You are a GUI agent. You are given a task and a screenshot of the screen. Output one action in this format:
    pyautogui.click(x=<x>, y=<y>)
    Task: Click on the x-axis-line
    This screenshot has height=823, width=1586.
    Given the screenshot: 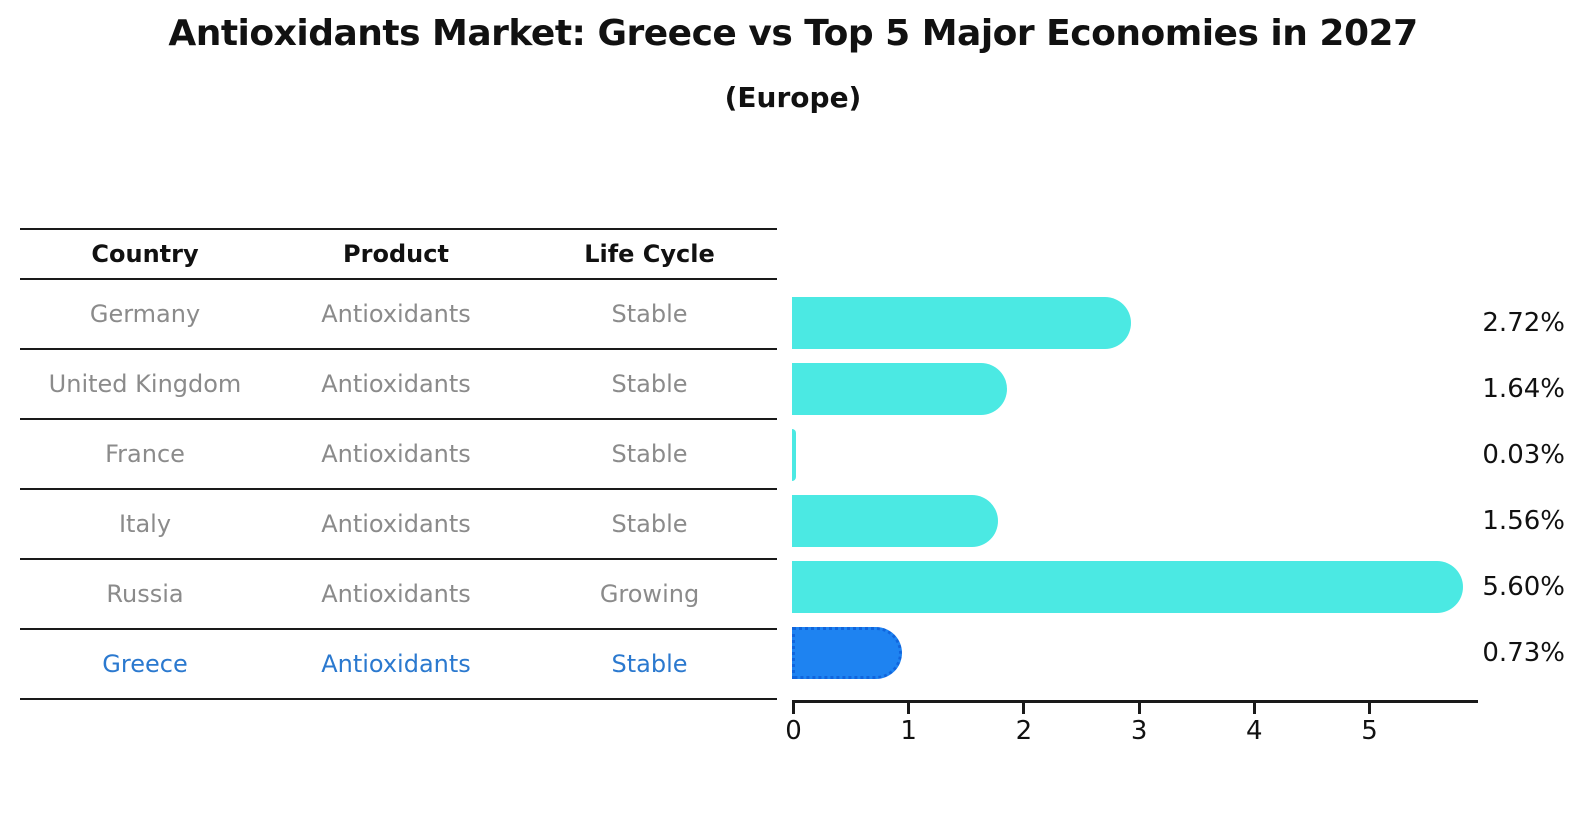 What is the action you would take?
    pyautogui.click(x=1135, y=701)
    